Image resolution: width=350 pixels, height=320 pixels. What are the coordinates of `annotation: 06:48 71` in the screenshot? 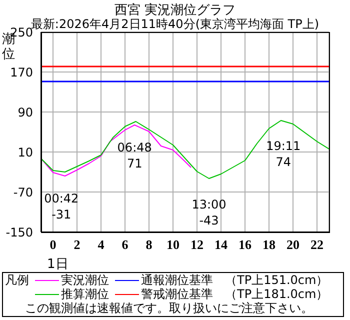 It's located at (134, 155).